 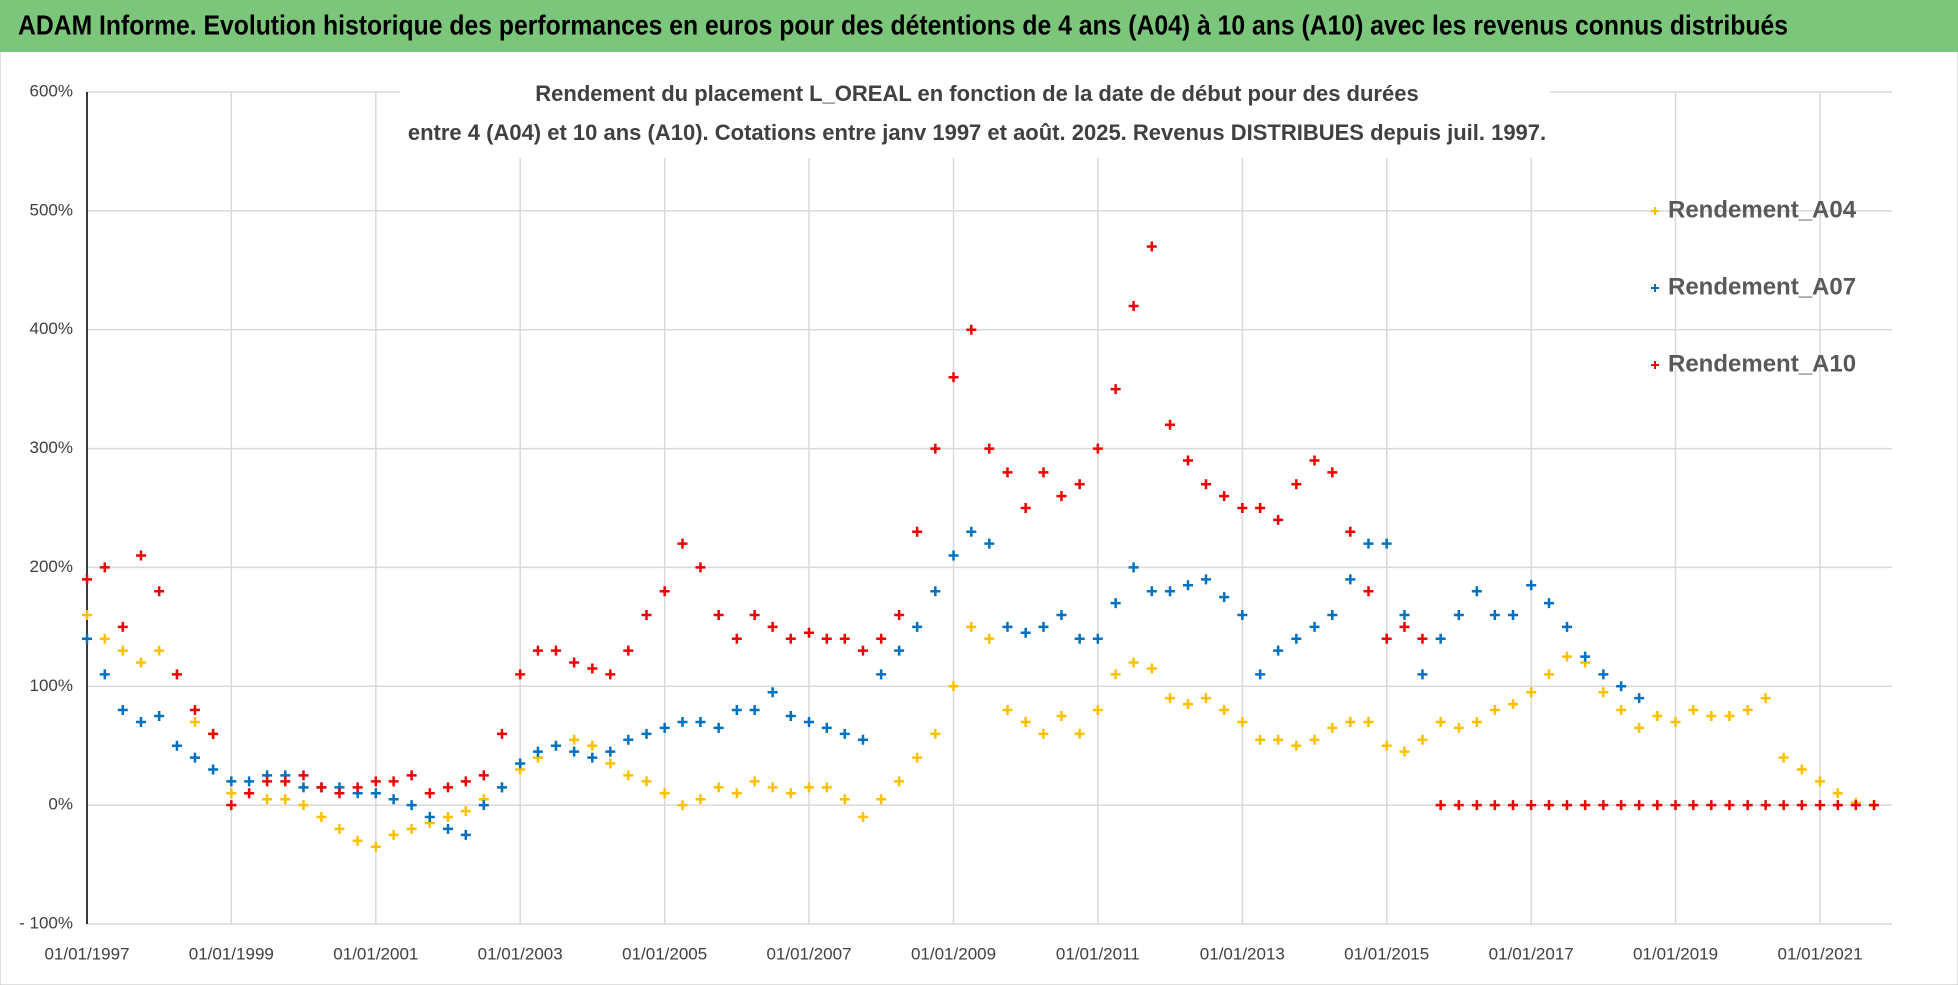 What do you see at coordinates (51, 447) in the screenshot?
I see `y-tick-label: 300%` at bounding box center [51, 447].